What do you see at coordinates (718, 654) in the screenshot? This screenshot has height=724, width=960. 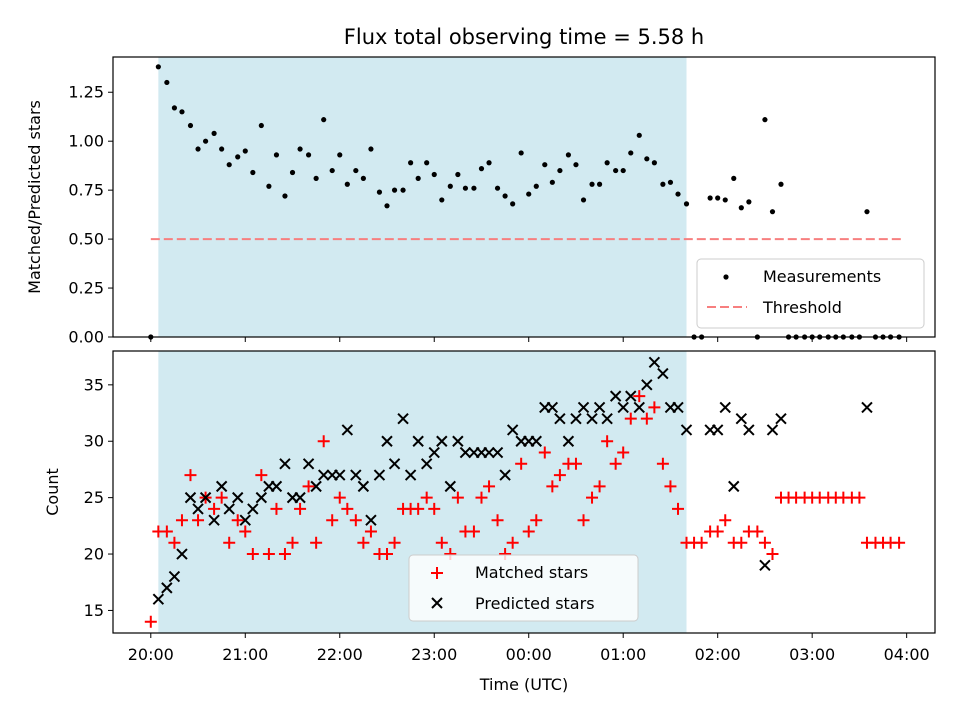 I see `x-tick-label: 02:00` at bounding box center [718, 654].